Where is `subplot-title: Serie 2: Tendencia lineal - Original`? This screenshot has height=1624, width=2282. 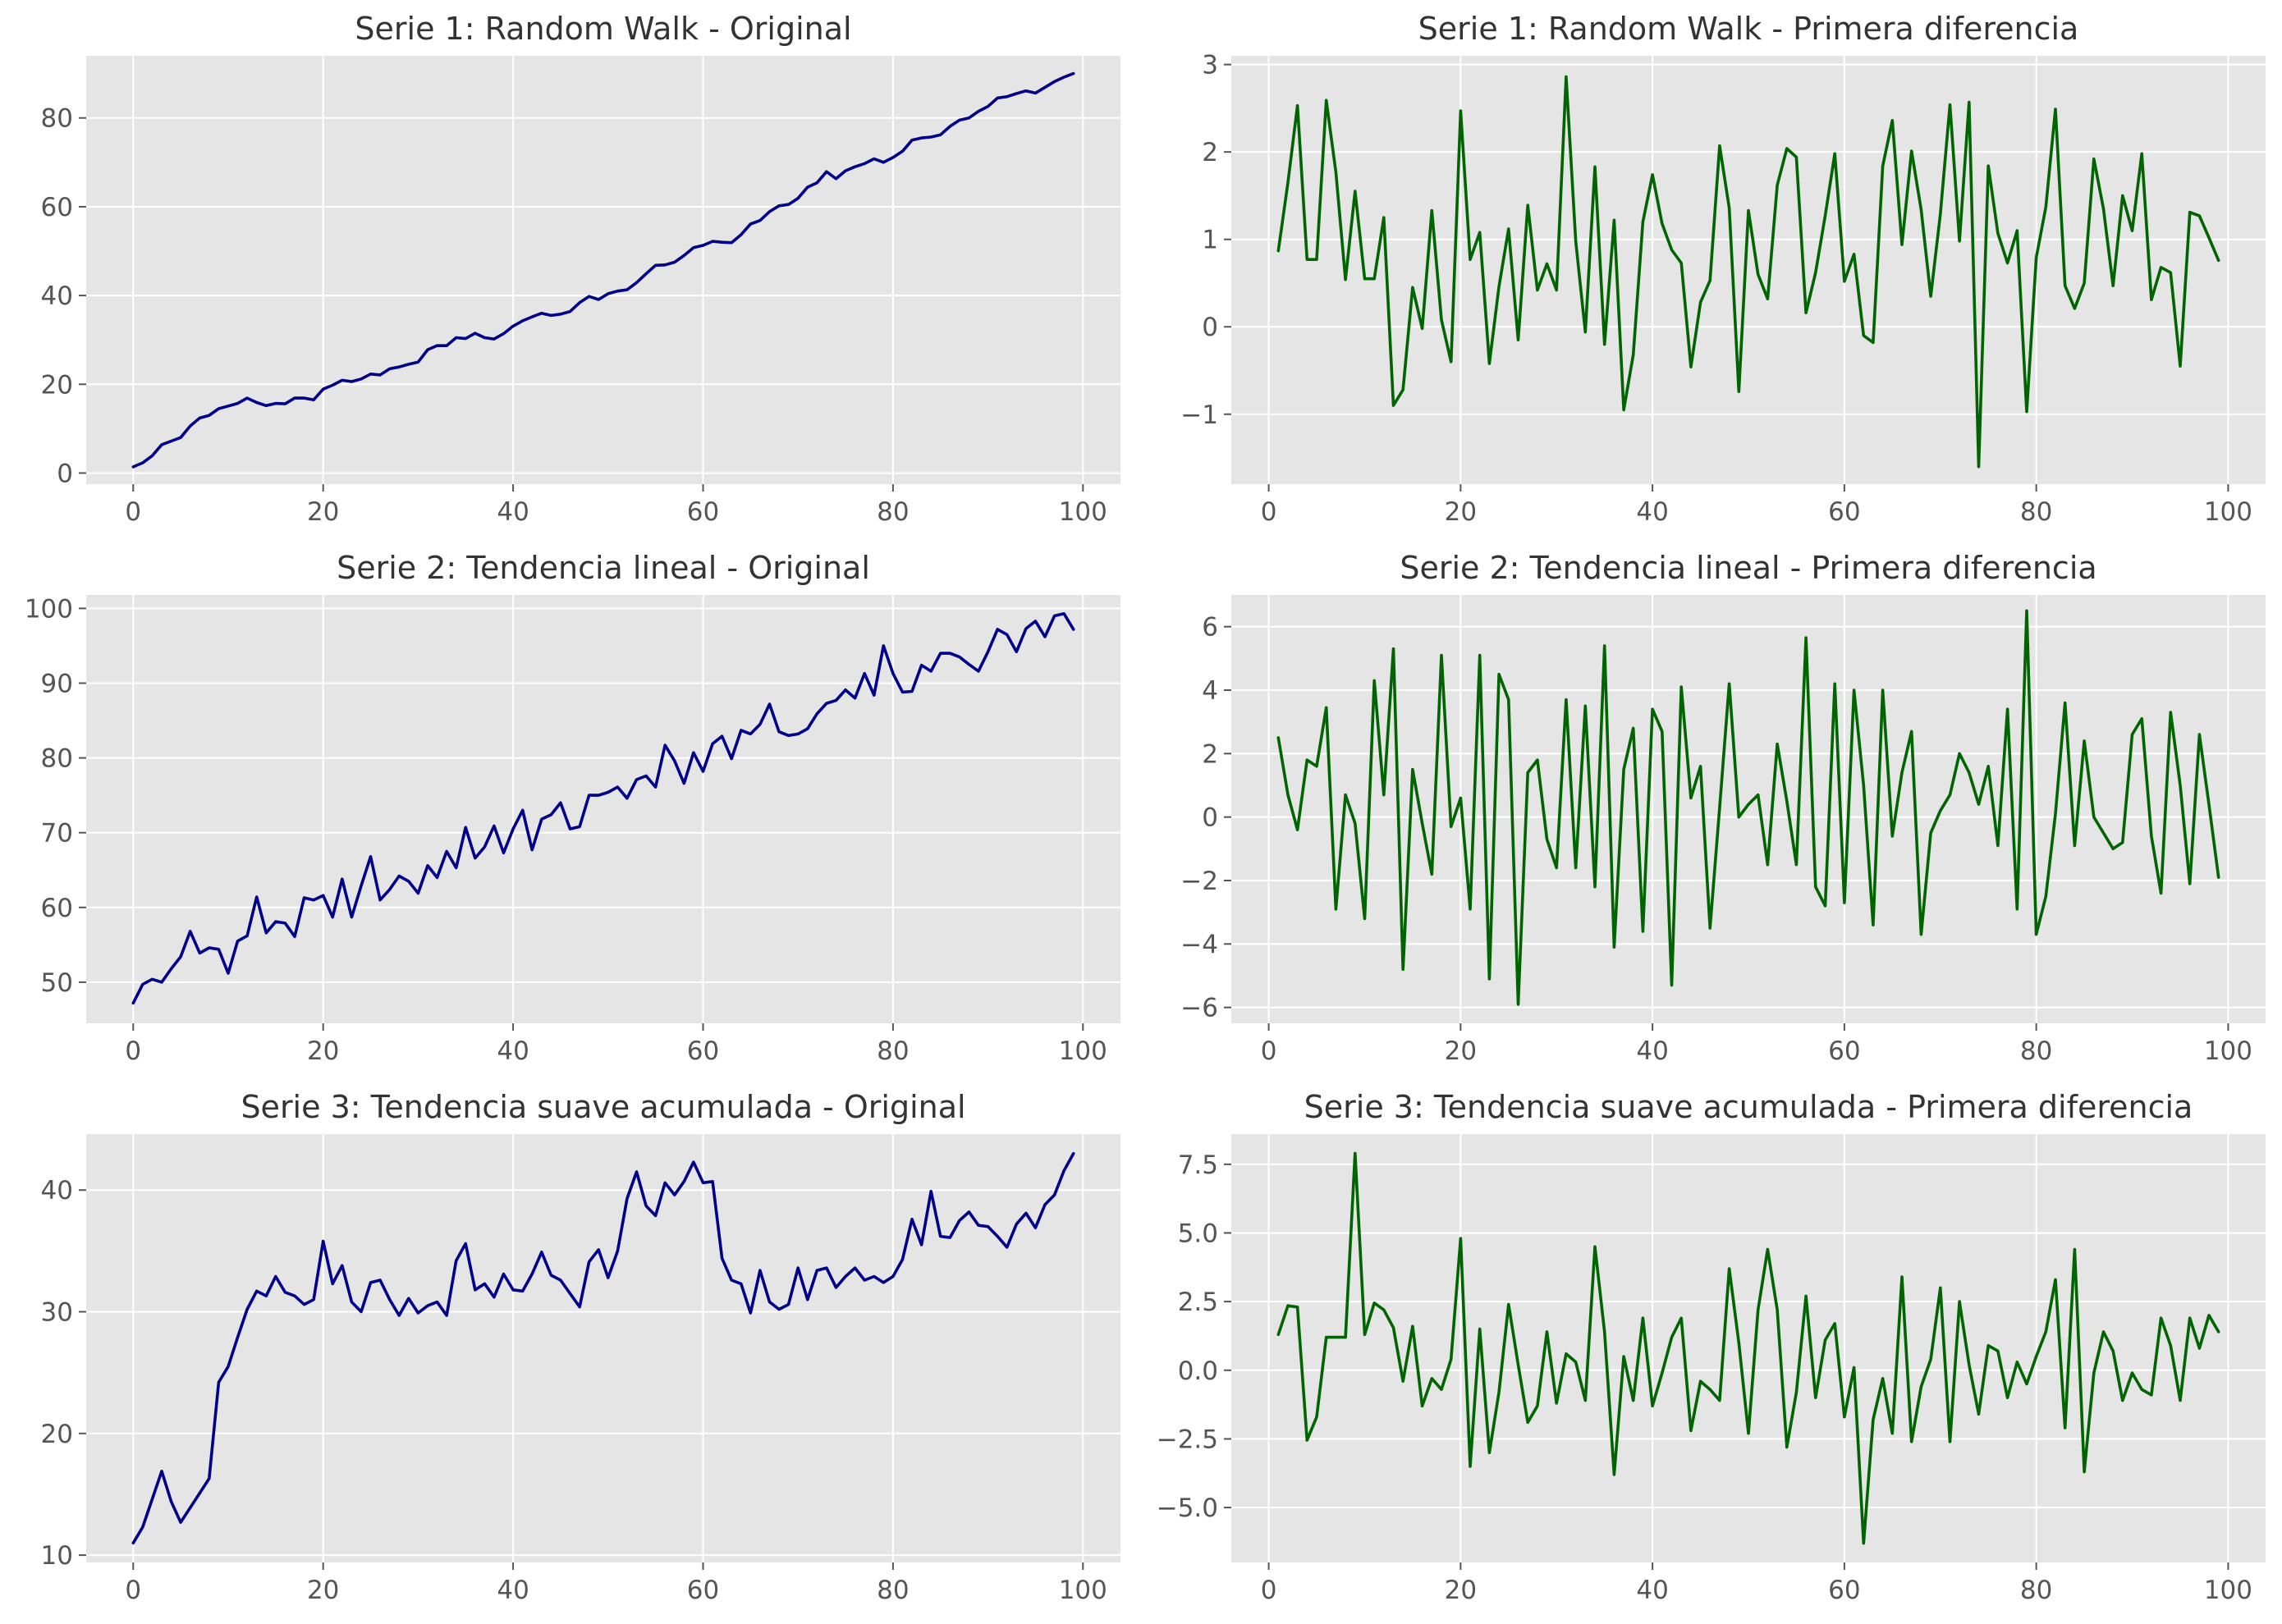
subplot-title: Serie 2: Tendencia lineal - Original is located at coordinates (603, 568).